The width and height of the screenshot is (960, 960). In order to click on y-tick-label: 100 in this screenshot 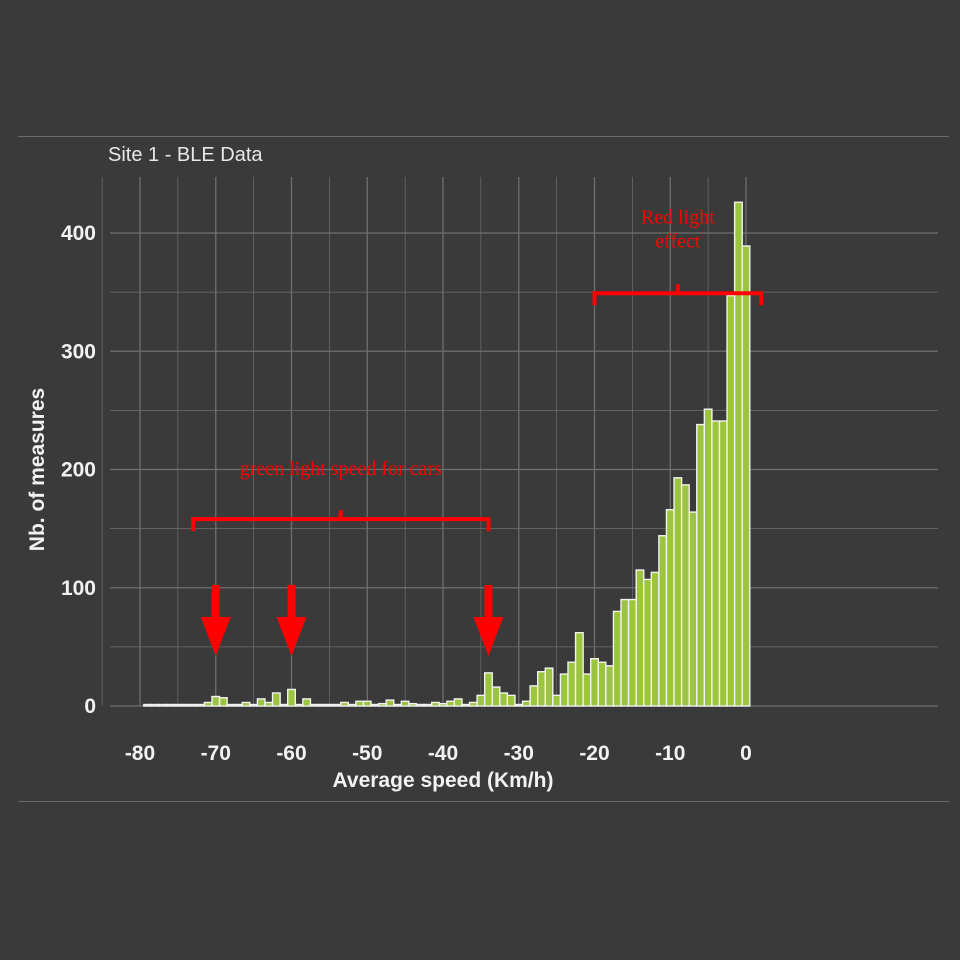, I will do `click(78, 588)`.